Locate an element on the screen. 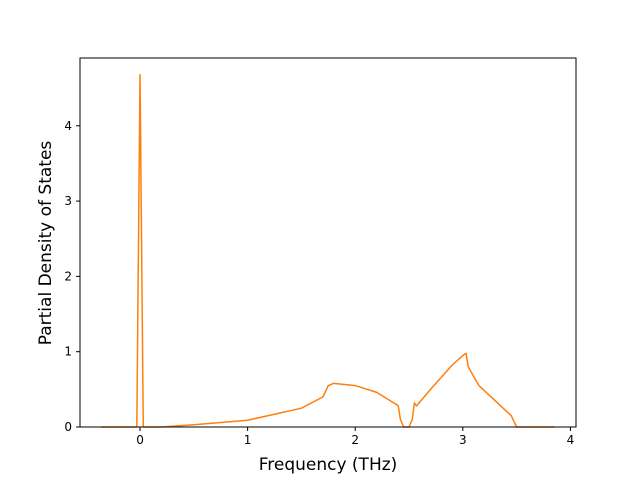 This screenshot has width=640, height=480. x-tick-label: 3 is located at coordinates (463, 440).